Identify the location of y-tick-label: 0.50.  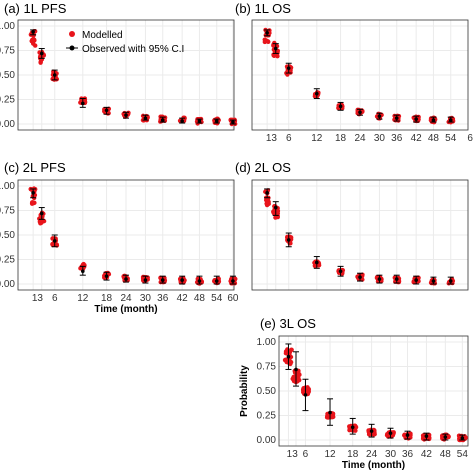
(7, 75).